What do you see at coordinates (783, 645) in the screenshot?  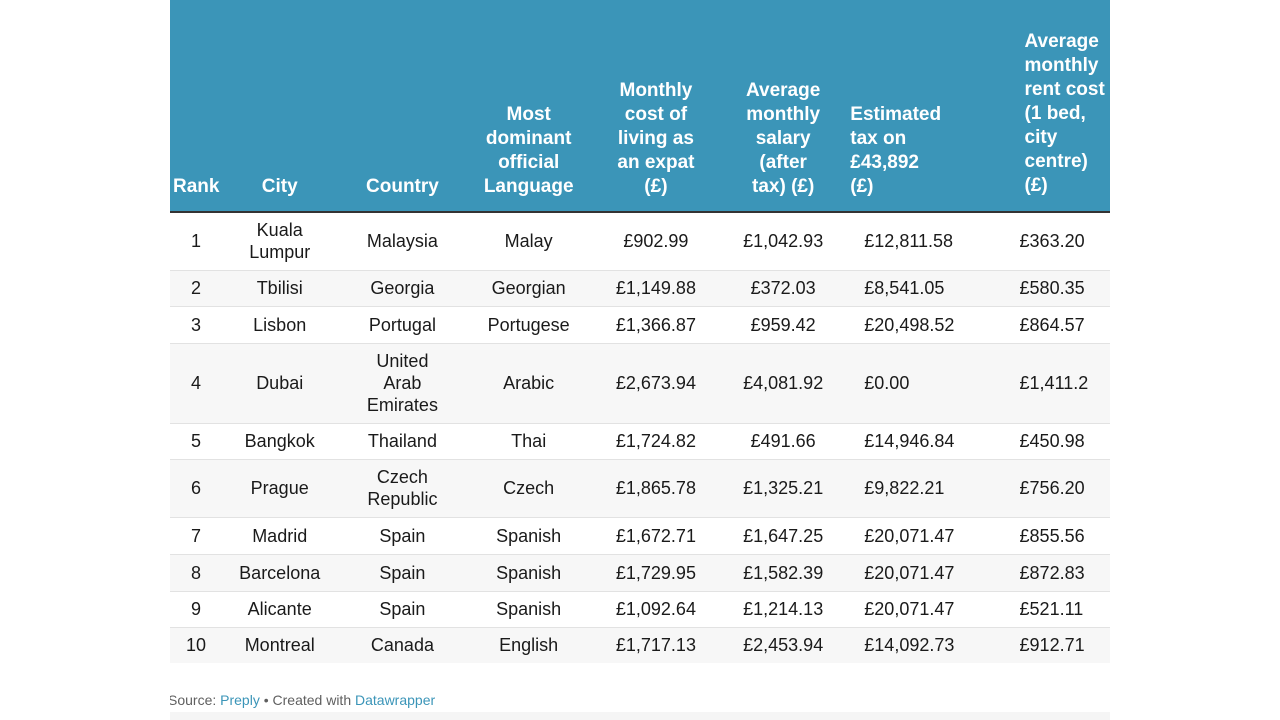 I see `cell-salary: £2,453.94` at bounding box center [783, 645].